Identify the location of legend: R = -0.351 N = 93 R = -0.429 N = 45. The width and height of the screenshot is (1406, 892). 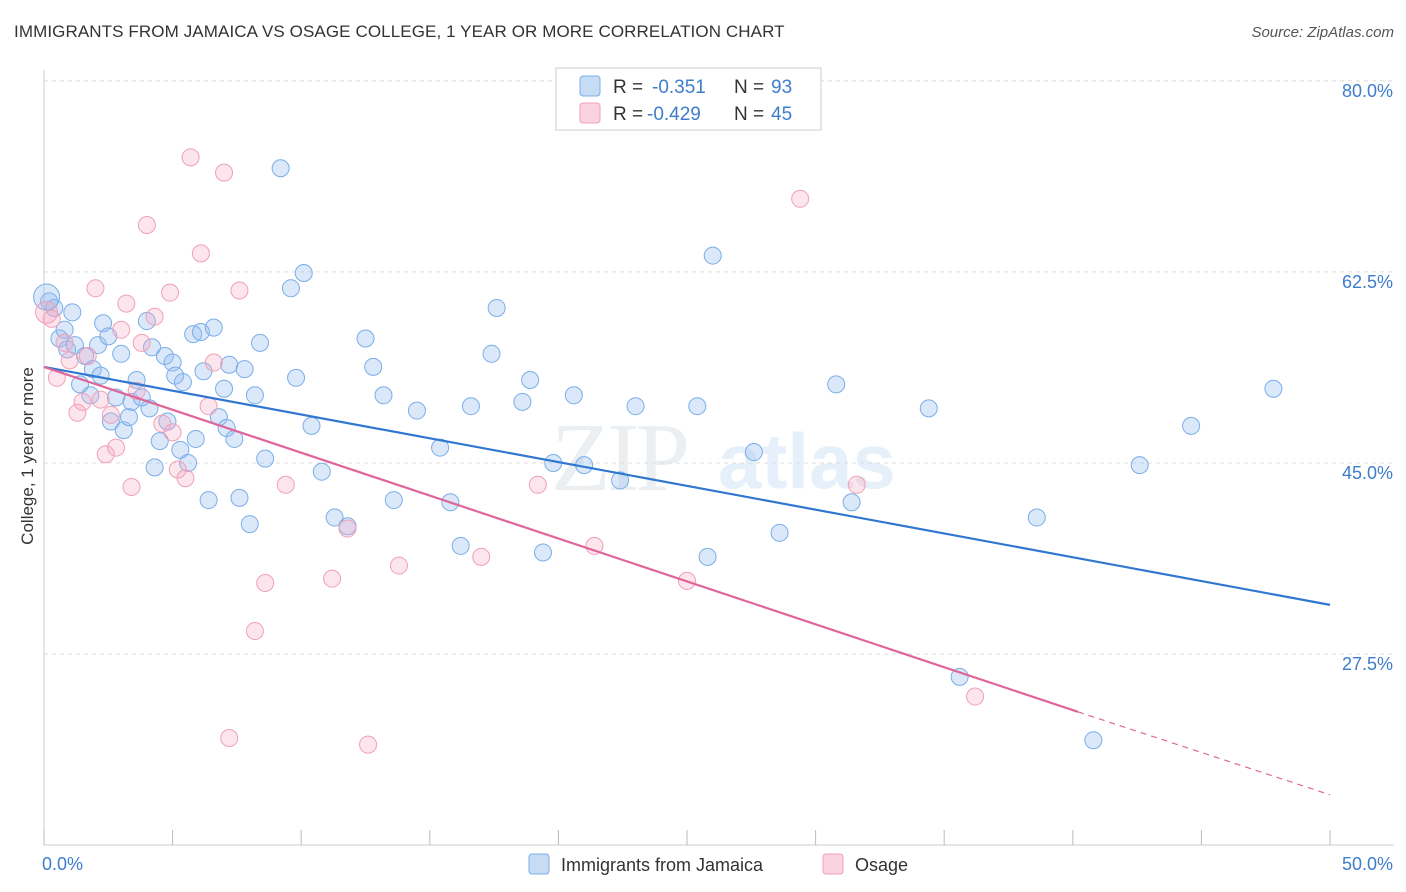
(688, 99).